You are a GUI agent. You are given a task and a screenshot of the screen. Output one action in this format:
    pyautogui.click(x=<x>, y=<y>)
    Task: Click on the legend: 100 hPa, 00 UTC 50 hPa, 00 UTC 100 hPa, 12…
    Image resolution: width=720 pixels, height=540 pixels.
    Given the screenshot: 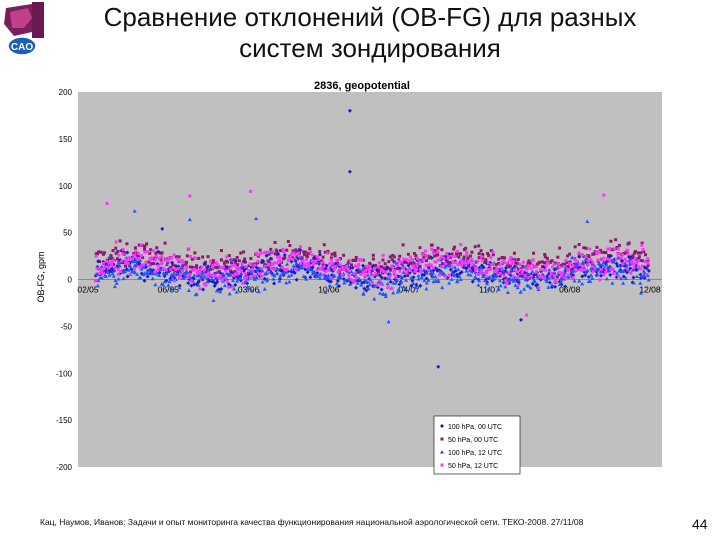 What is the action you would take?
    pyautogui.click(x=477, y=445)
    